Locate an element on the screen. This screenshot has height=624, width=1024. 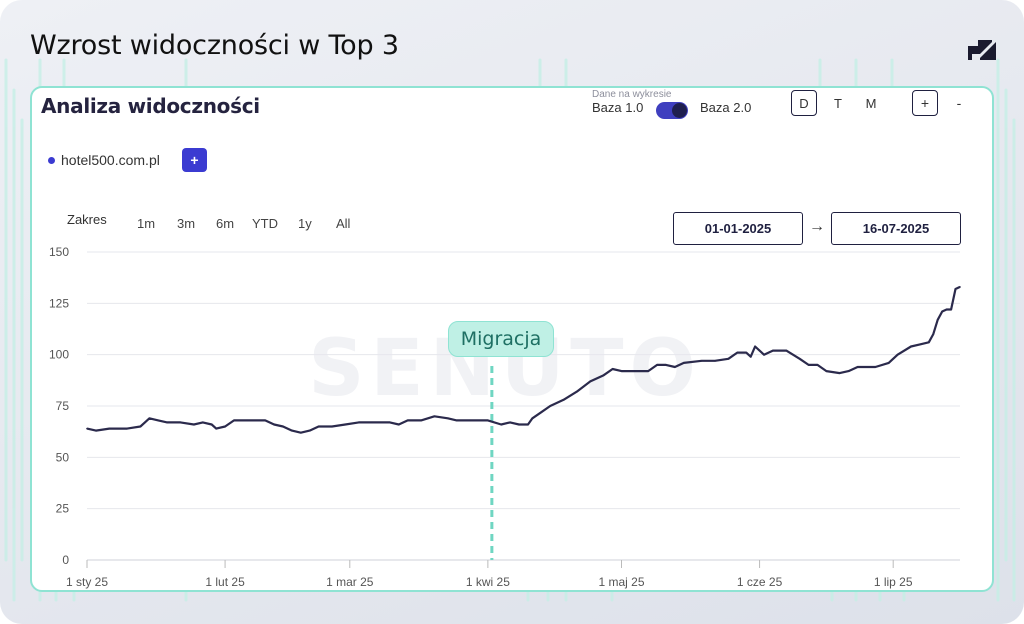
period-button-week: T is located at coordinates (838, 103).